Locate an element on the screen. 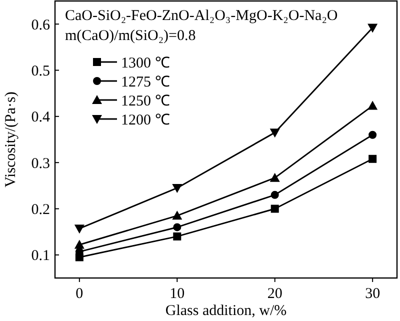 This screenshot has width=400, height=321. x-tick-label: 10 is located at coordinates (177, 294).